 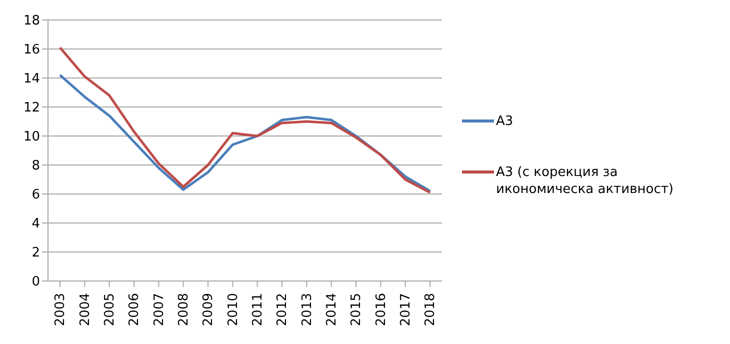 What do you see at coordinates (31, 50) in the screenshot?
I see `y-tick-label: 16` at bounding box center [31, 50].